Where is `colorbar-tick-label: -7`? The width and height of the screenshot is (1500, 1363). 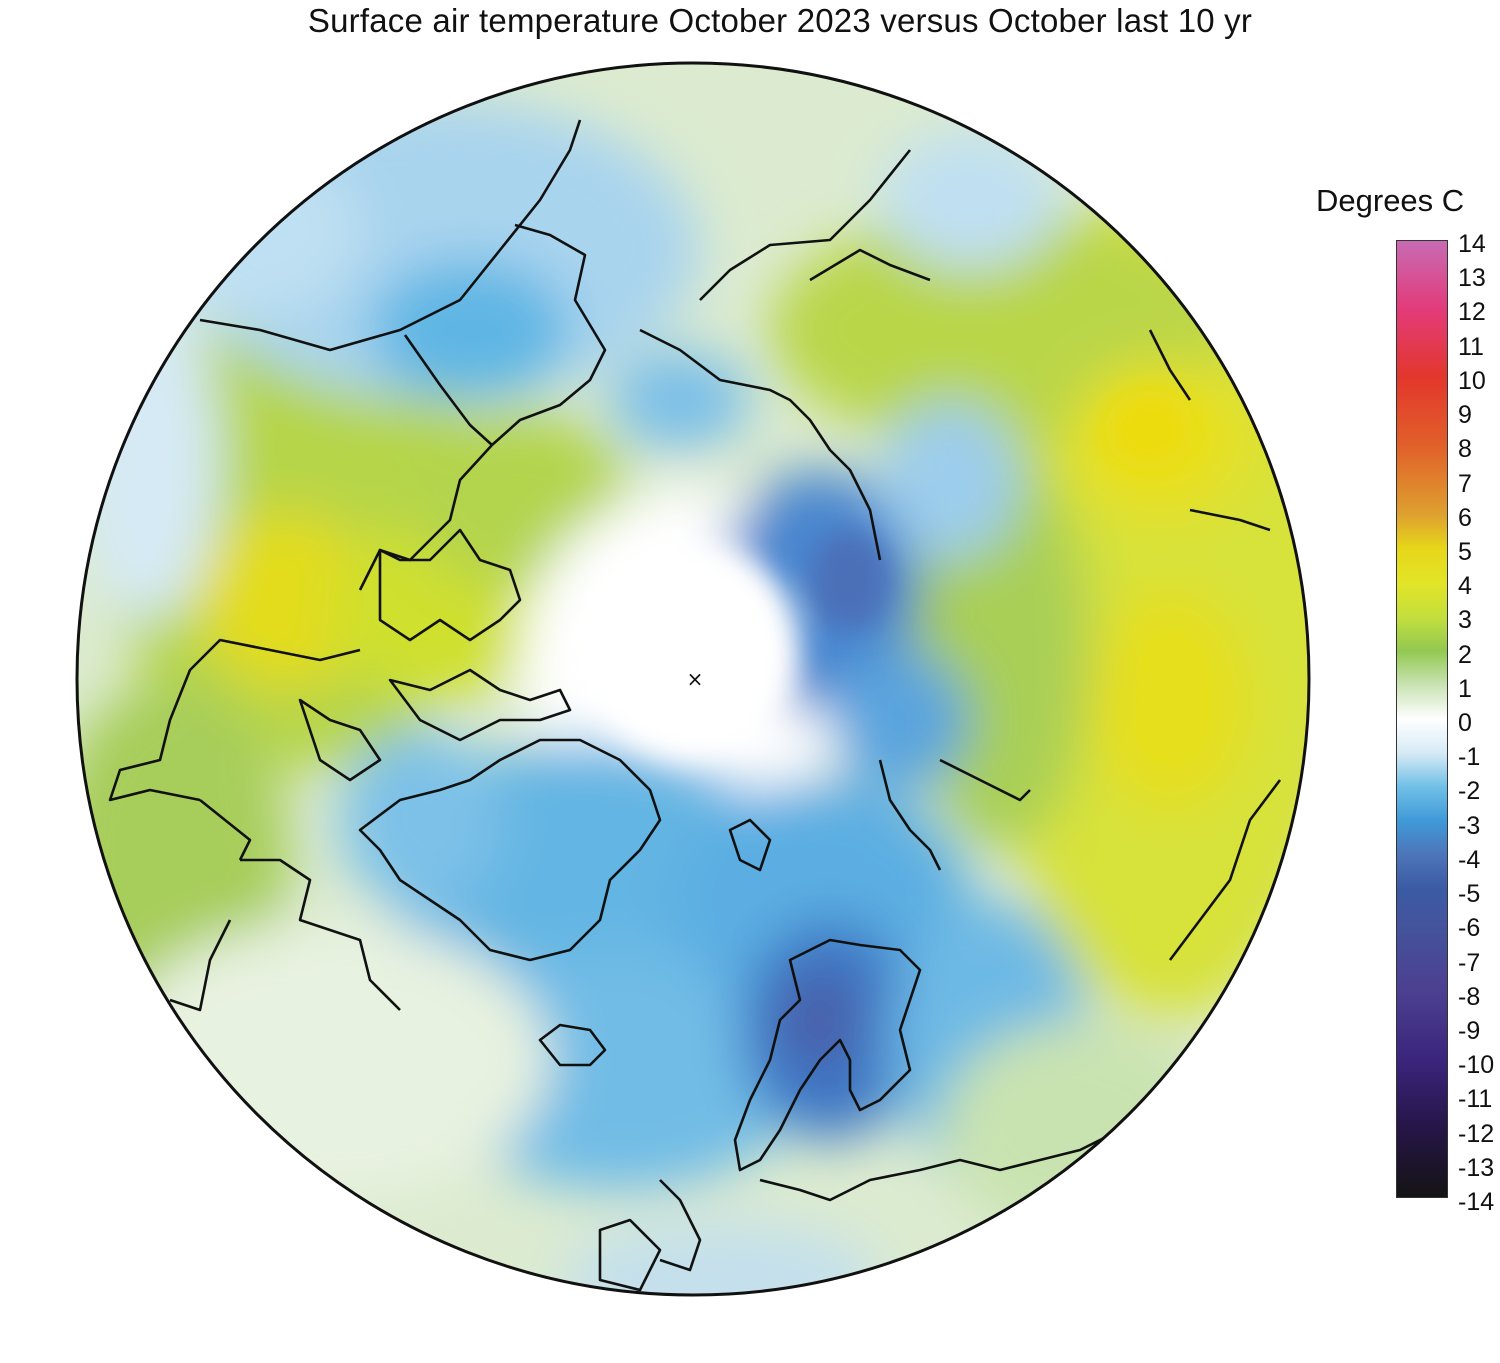
colorbar-tick-label: -7 is located at coordinates (1469, 962).